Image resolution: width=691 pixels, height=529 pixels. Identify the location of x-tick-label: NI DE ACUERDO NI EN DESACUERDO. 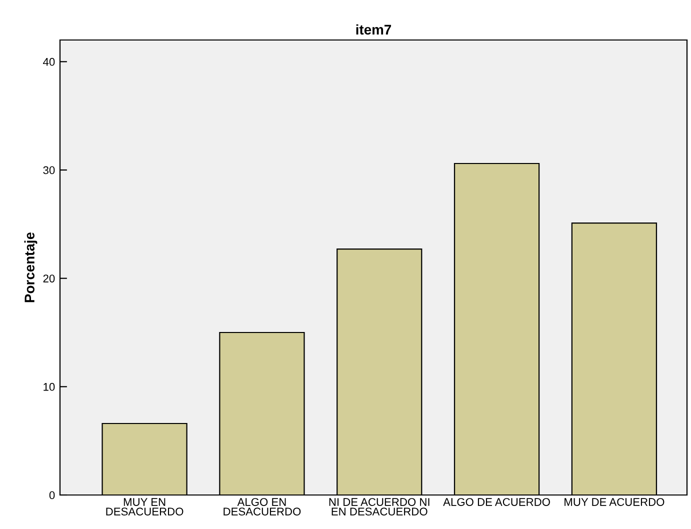
(379, 507).